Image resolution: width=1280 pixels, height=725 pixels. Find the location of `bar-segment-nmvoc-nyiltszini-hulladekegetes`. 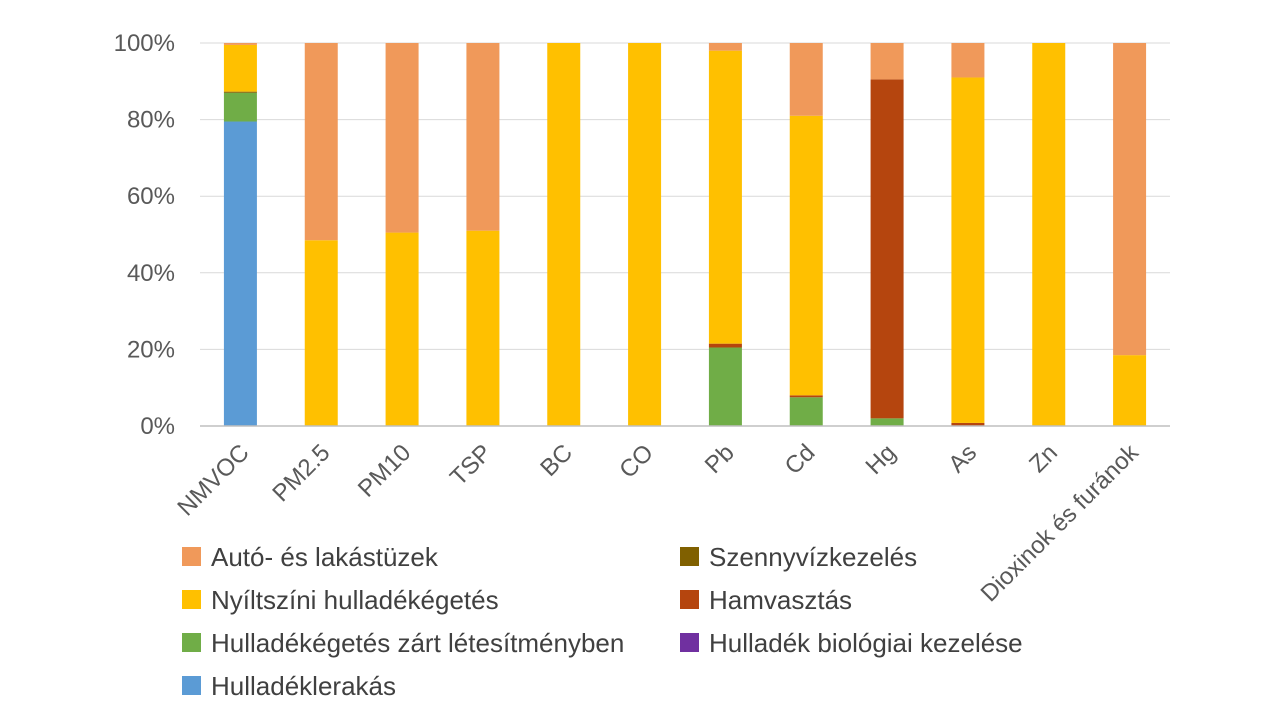

bar-segment-nmvoc-nyiltszini-hulladekegetes is located at coordinates (240, 68).